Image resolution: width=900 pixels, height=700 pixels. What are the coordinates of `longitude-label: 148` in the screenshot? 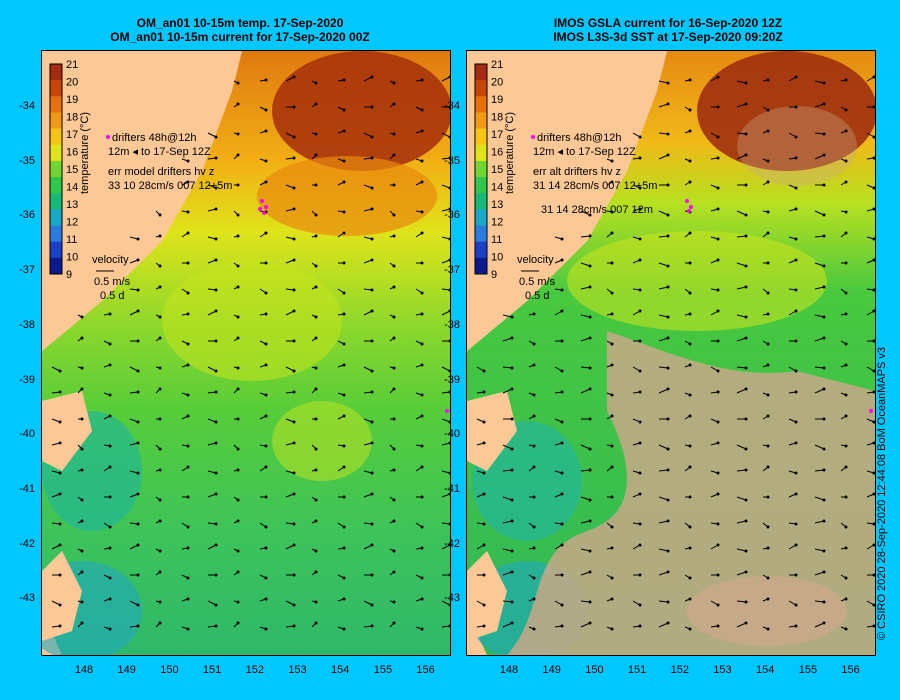 It's located at (509, 670).